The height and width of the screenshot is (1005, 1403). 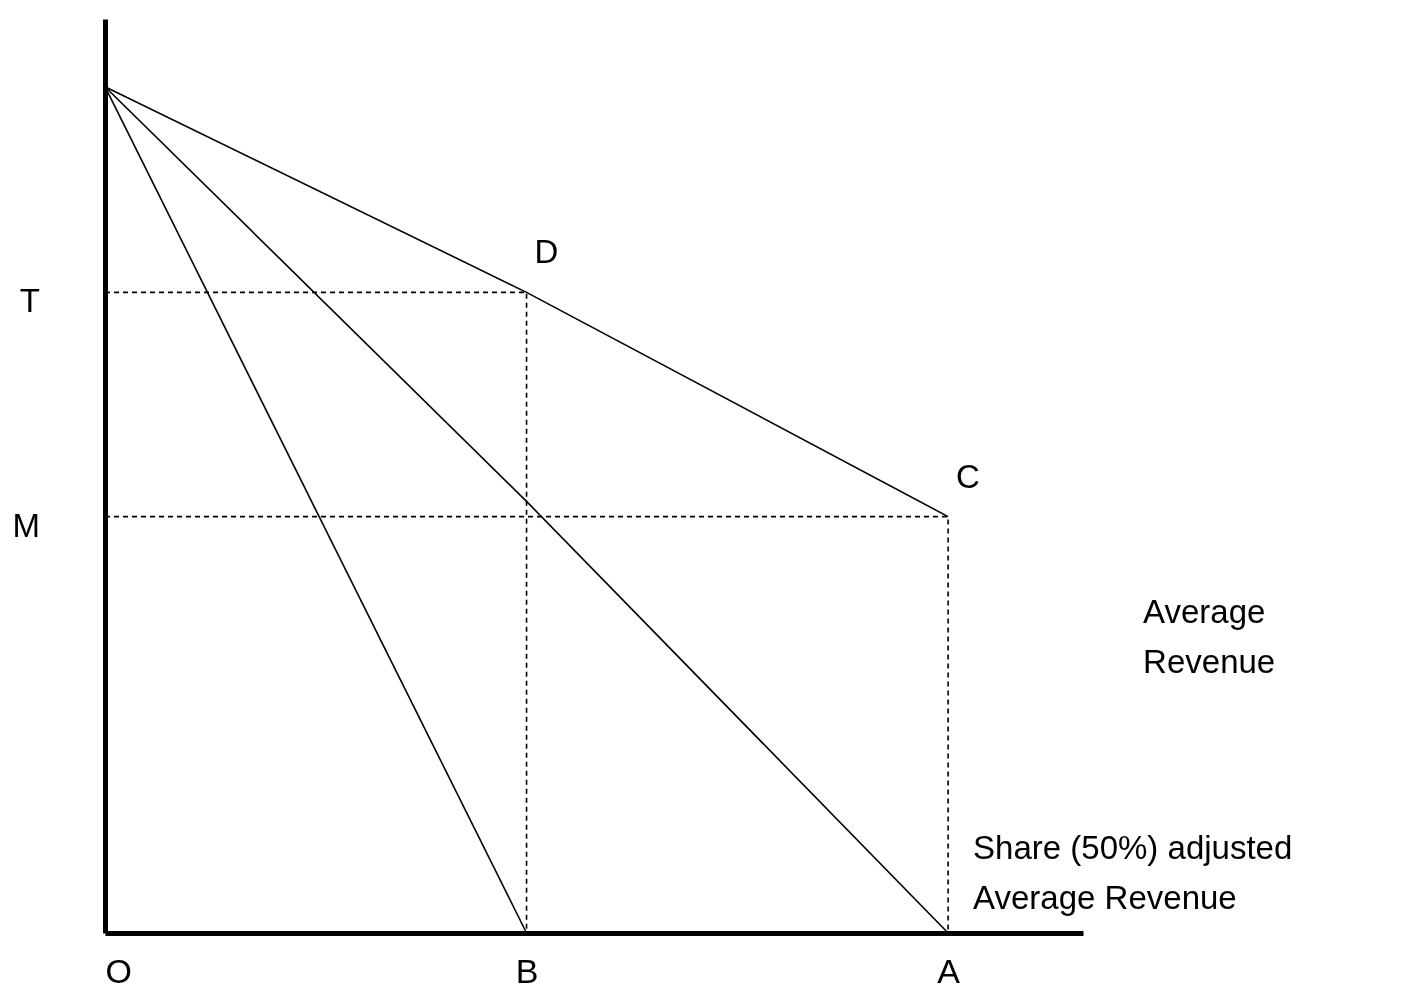 I want to click on series-label: Share (50%) adjusted Average Revenue, so click(x=1133, y=872).